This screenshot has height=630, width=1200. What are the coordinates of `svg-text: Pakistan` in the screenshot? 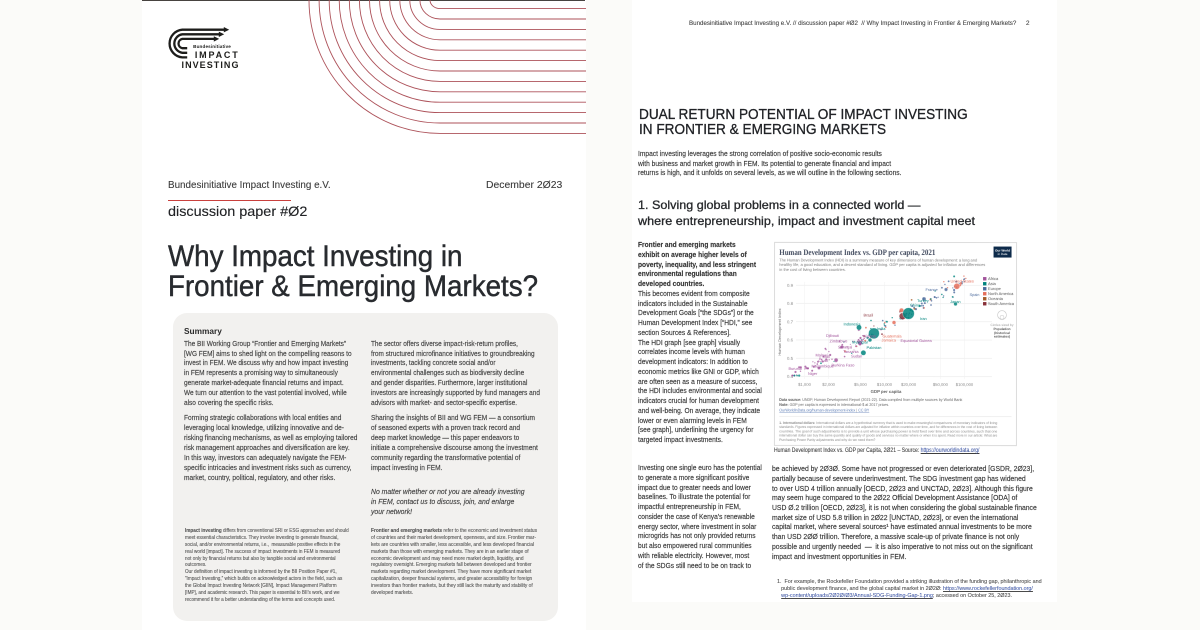 It's located at (873, 346).